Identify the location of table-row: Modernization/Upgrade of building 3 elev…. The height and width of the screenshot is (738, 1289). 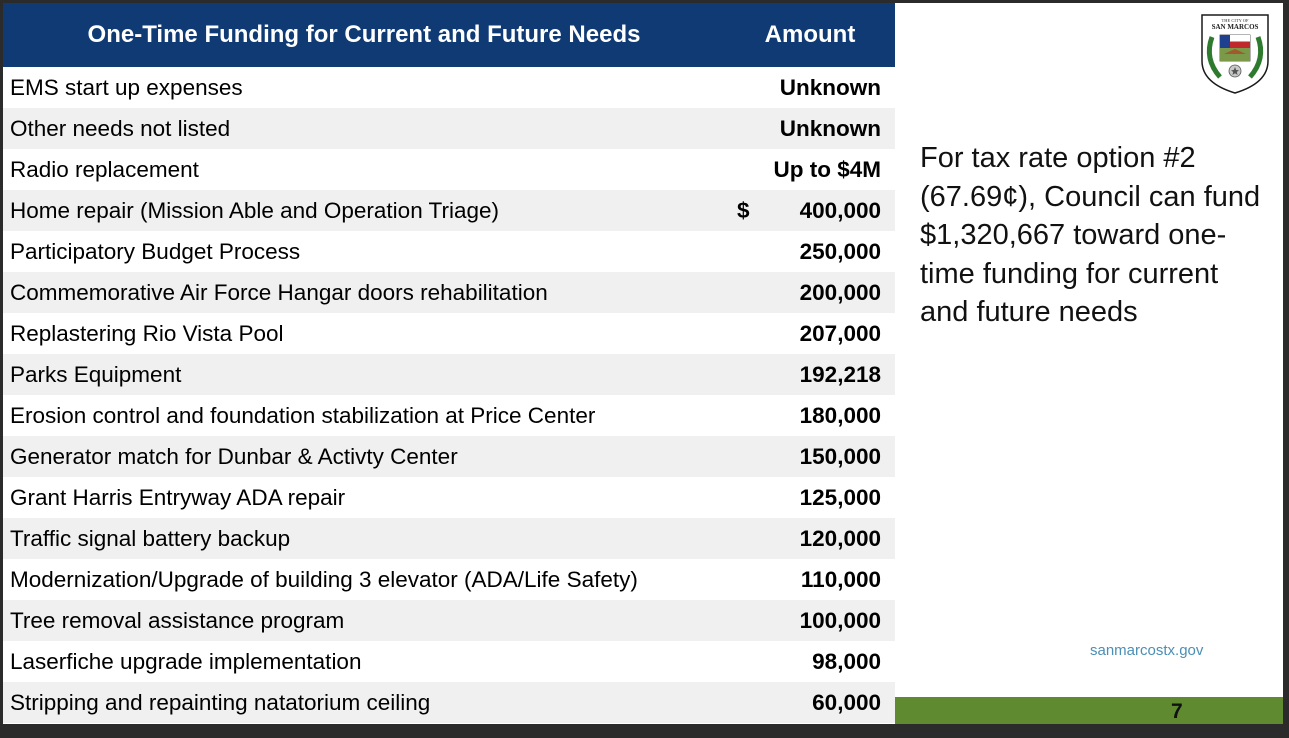
(449, 579).